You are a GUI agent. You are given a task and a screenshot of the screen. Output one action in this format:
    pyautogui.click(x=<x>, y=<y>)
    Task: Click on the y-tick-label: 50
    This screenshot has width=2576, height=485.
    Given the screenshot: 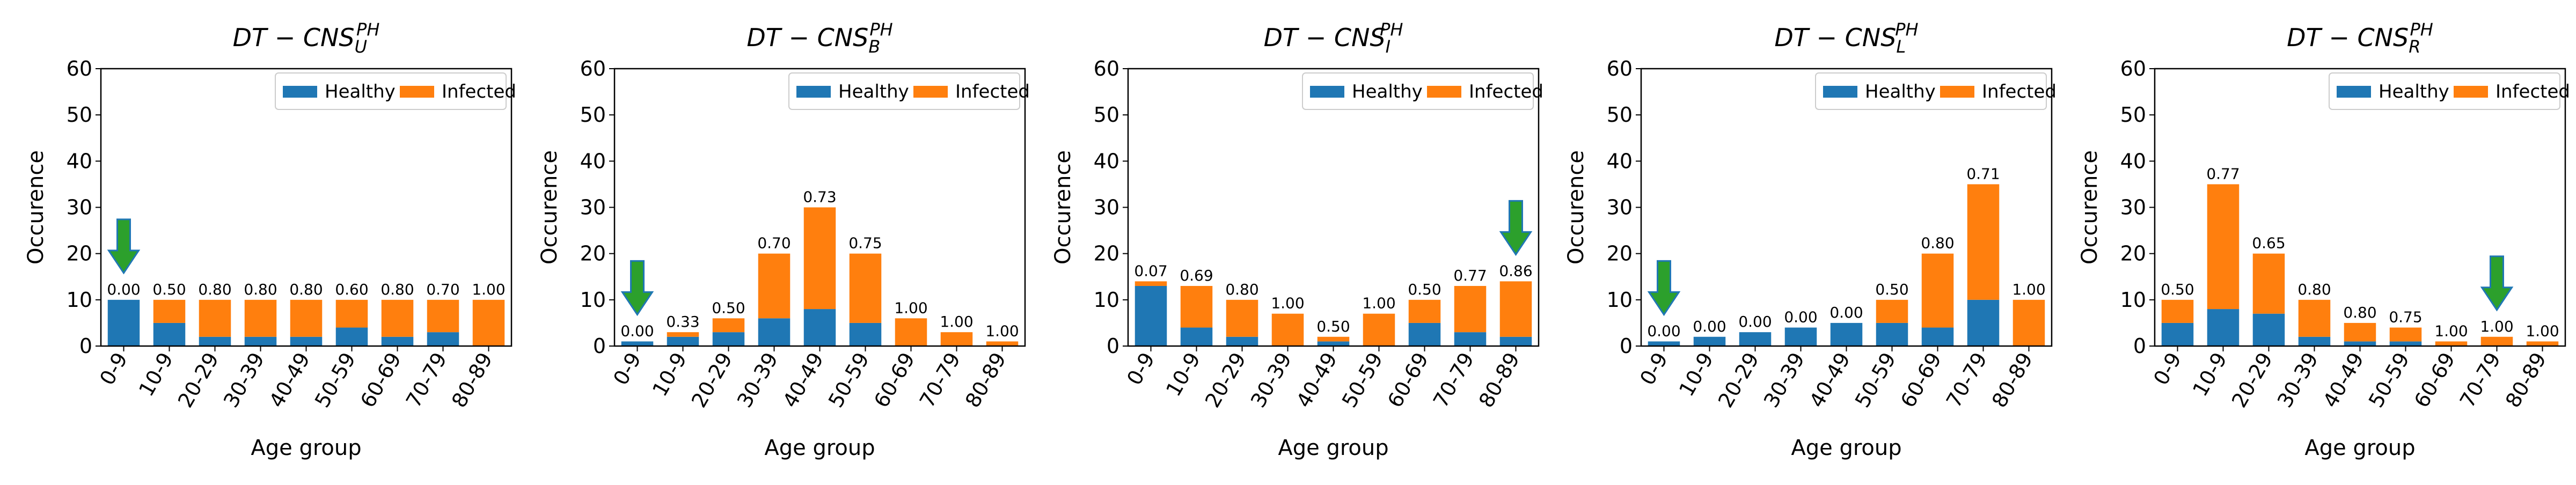 What is the action you would take?
    pyautogui.click(x=79, y=115)
    